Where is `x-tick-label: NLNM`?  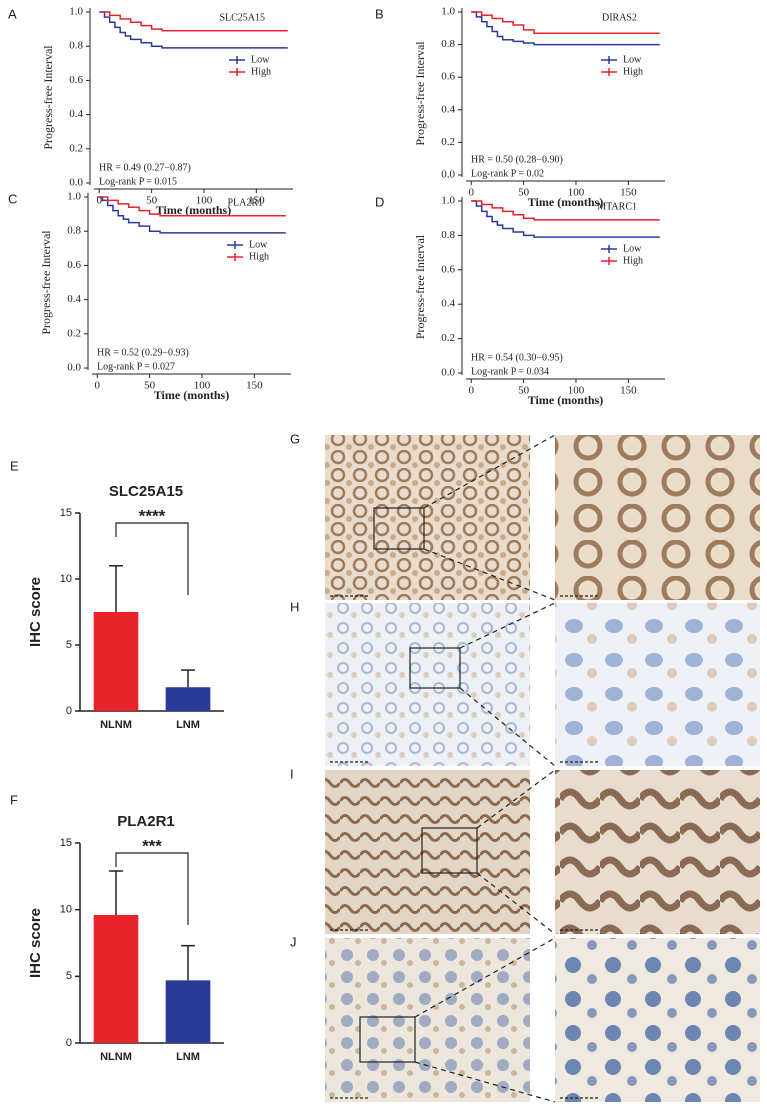 x-tick-label: NLNM is located at coordinates (116, 1057).